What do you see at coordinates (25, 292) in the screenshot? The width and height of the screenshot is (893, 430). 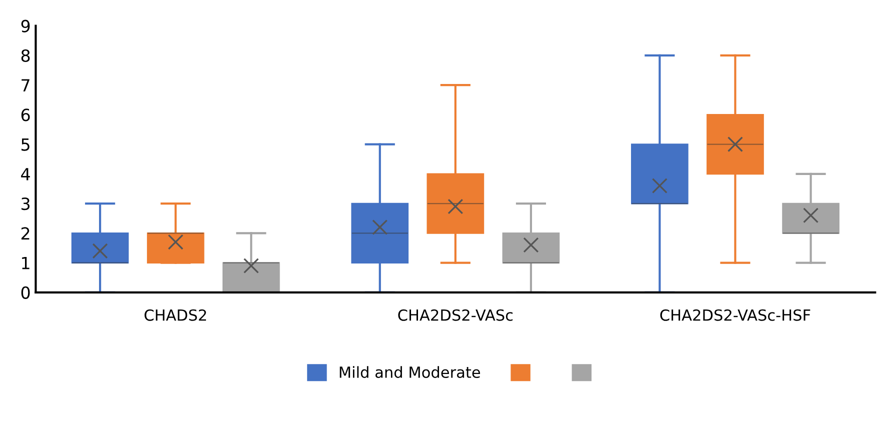 I see `y-tick-label: 0` at bounding box center [25, 292].